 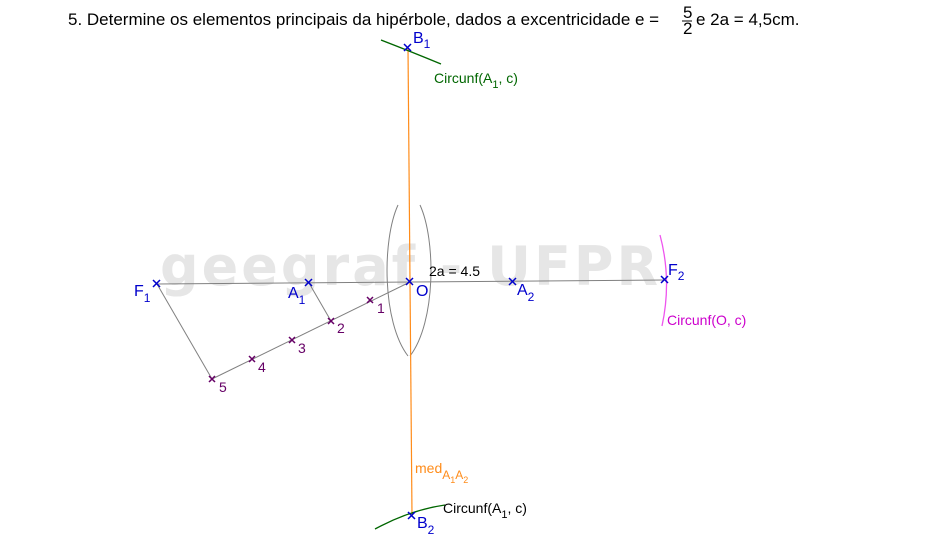 I want to click on arc-left, so click(x=397, y=280).